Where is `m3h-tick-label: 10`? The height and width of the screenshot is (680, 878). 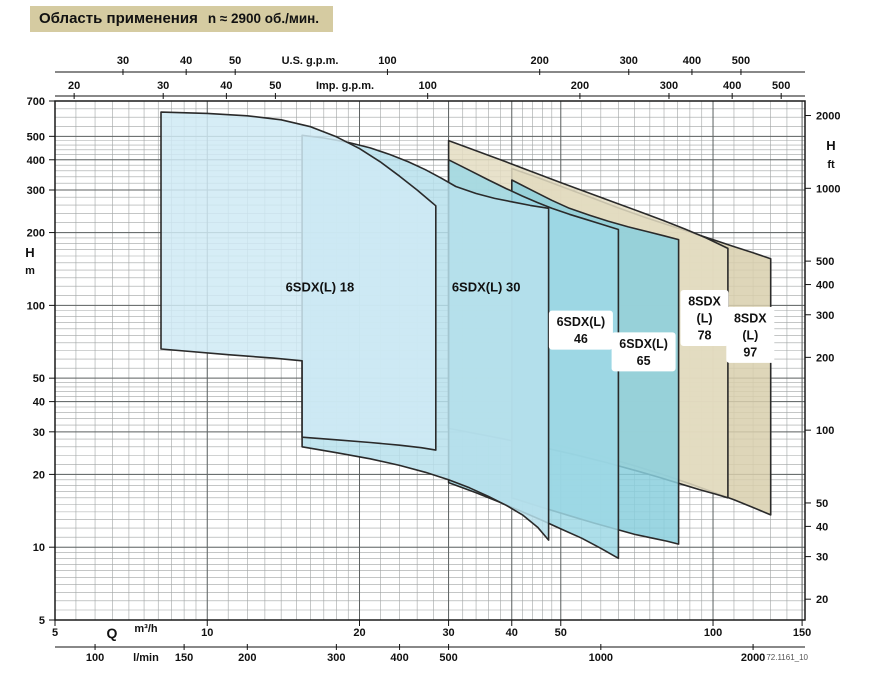 m3h-tick-label: 10 is located at coordinates (207, 633).